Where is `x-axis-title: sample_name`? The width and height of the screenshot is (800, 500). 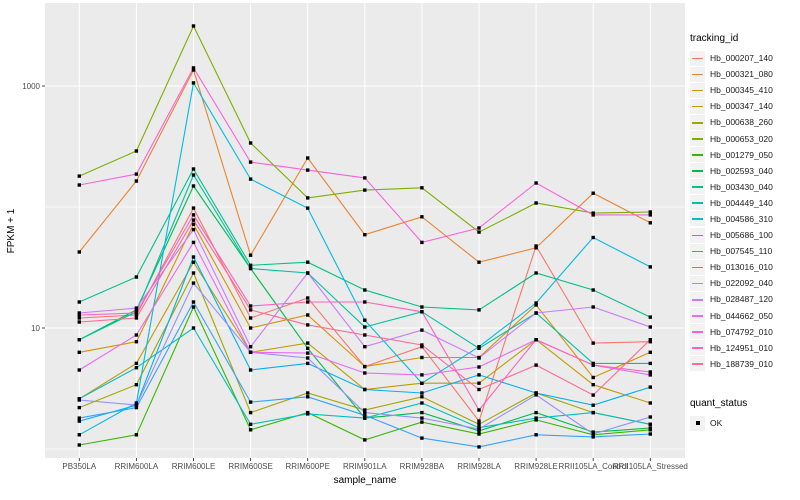
x-axis-title: sample_name is located at coordinates (365, 480).